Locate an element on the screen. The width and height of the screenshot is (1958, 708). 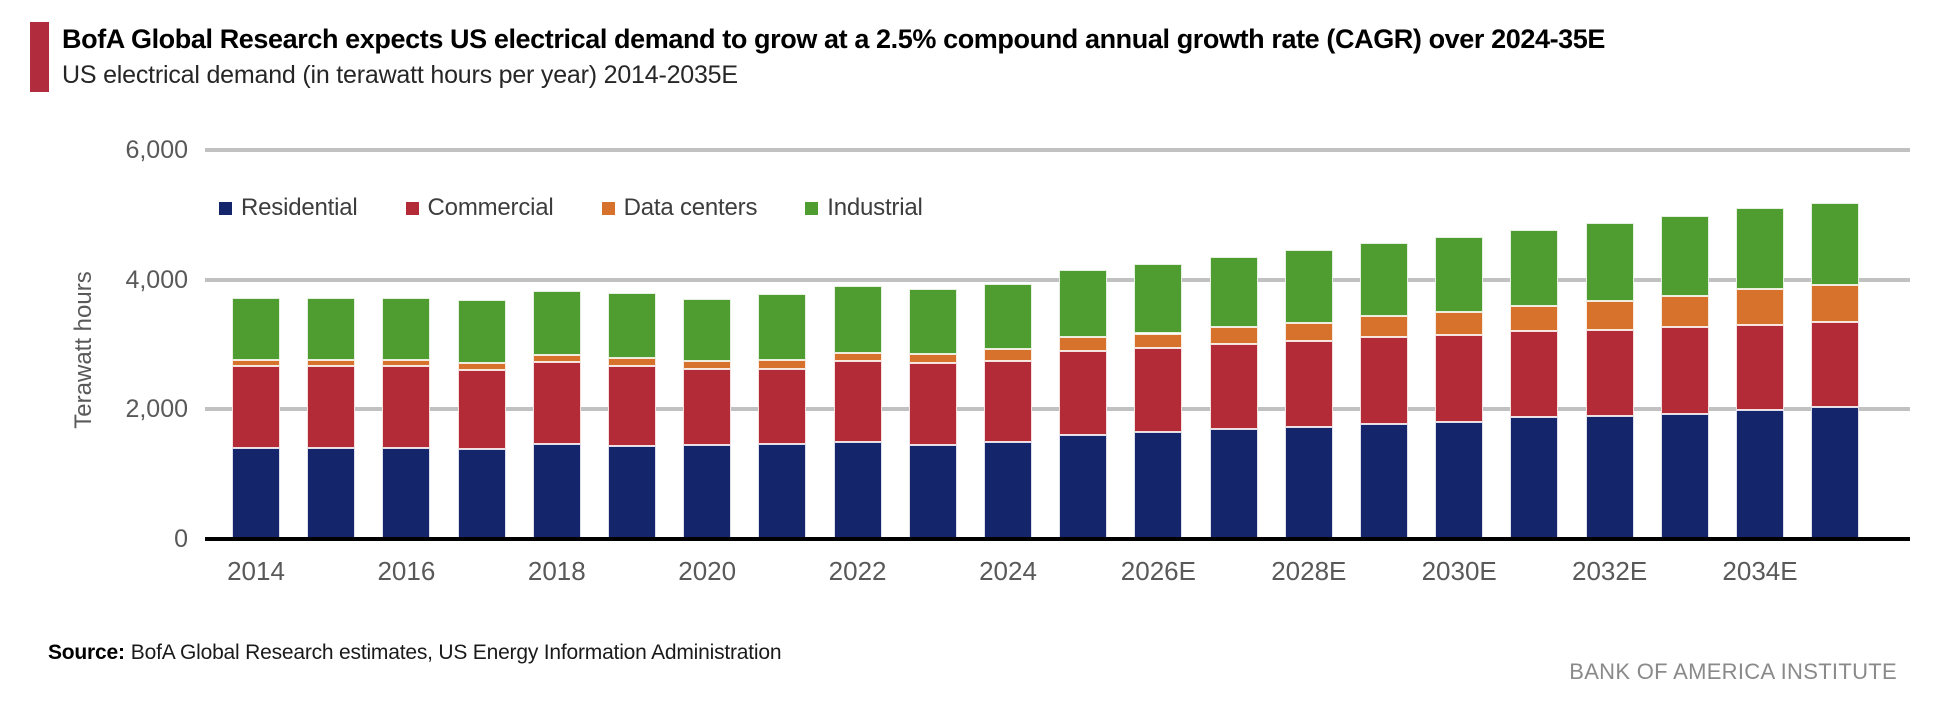
segment-data-centers-2021 is located at coordinates (782, 364).